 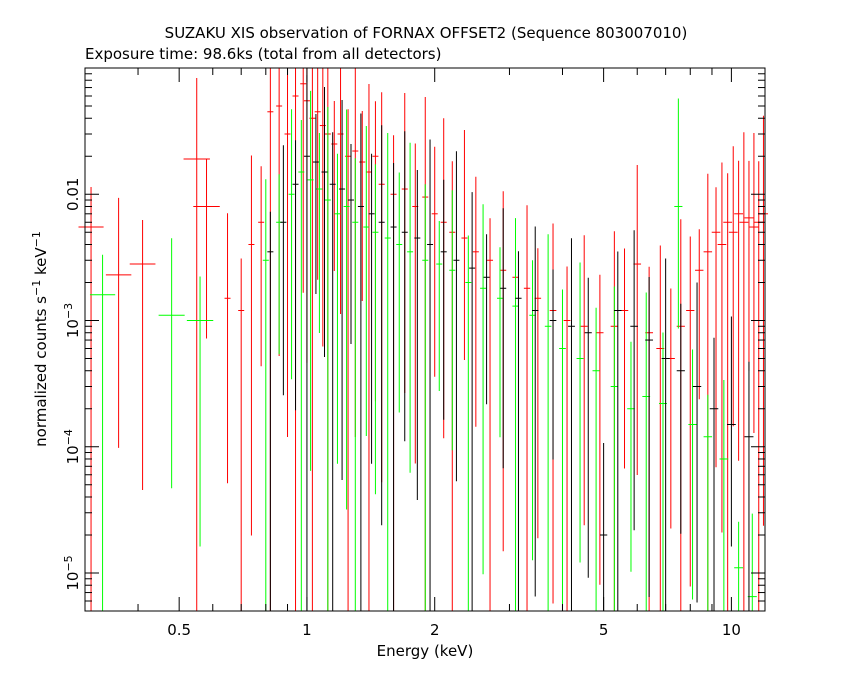 What do you see at coordinates (41, 371) in the screenshot?
I see `y-axis-label-pre: normalized counts s` at bounding box center [41, 371].